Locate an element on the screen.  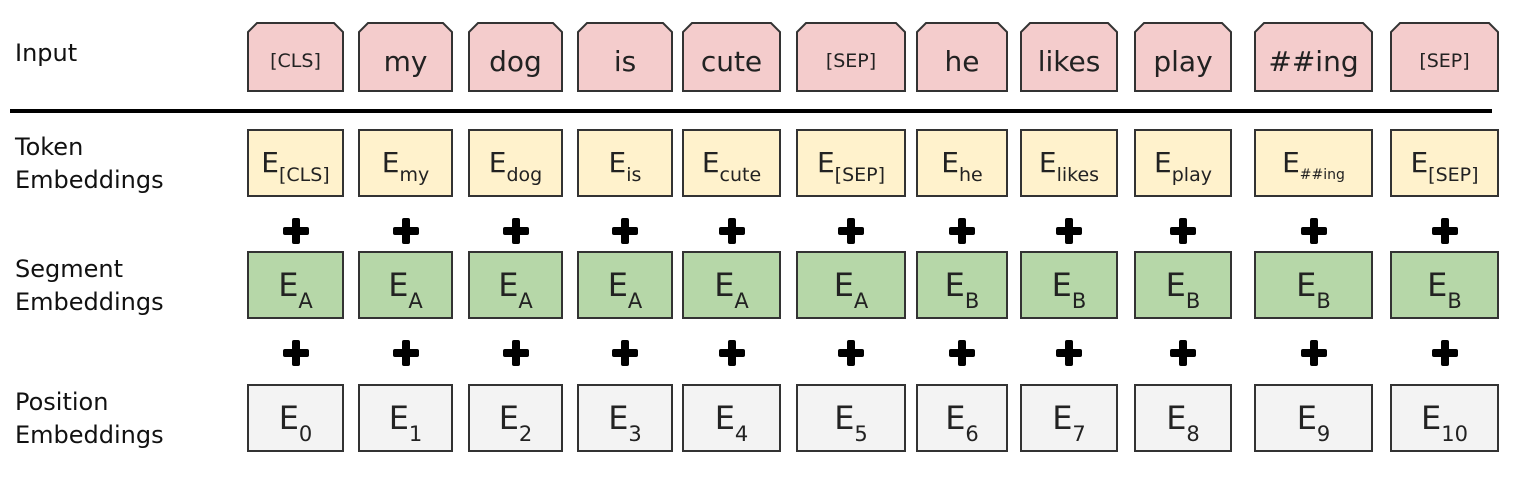
embedding-subscript: play is located at coordinates (1191, 175).